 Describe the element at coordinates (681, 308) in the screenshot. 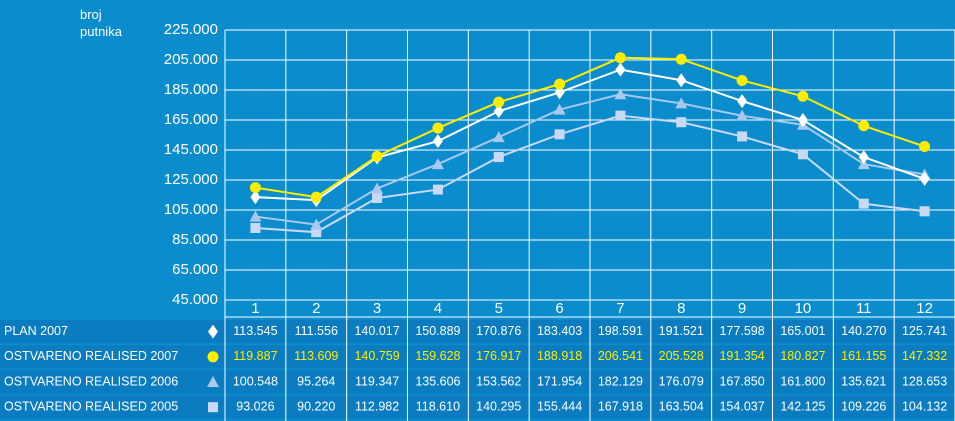

I see `x-tick-label: 8` at that location.